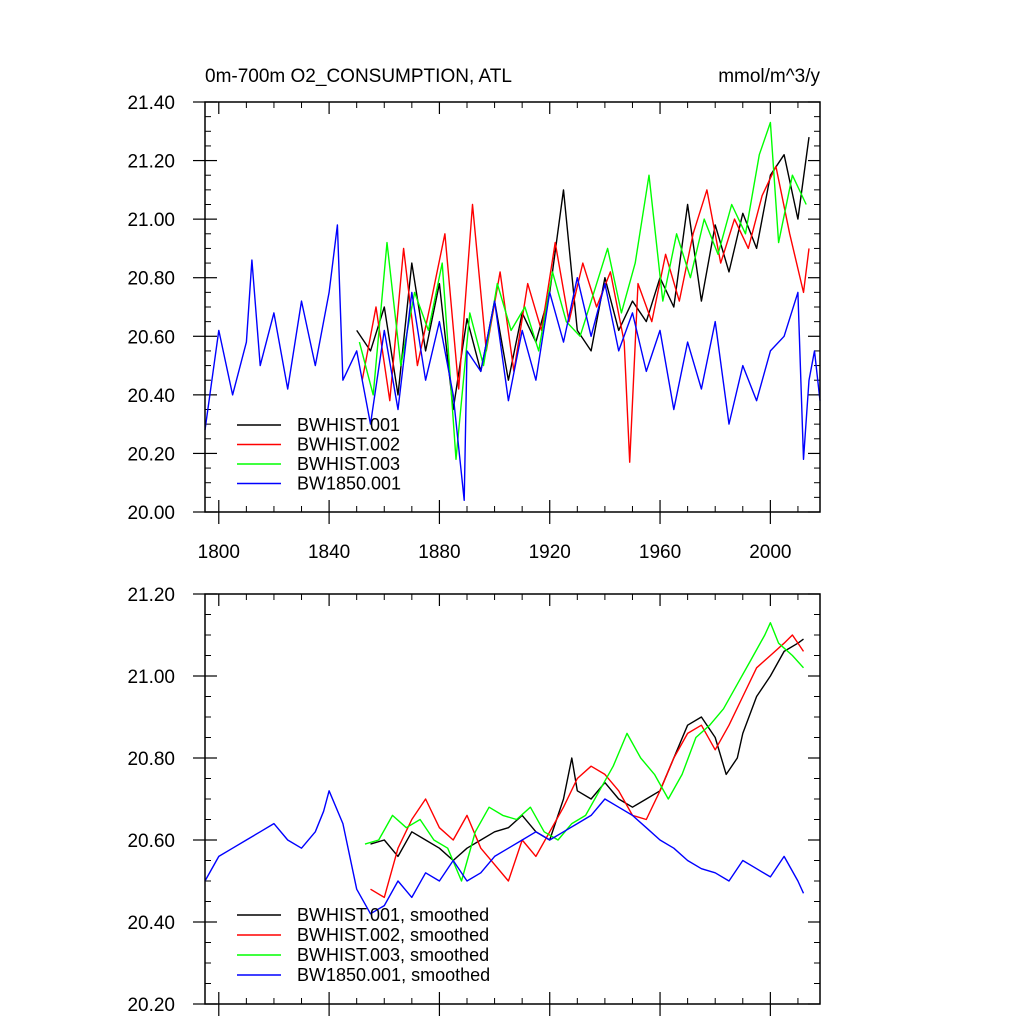 Image resolution: width=1024 pixels, height=1024 pixels. What do you see at coordinates (439, 552) in the screenshot?
I see `x-tick-label: 1880` at bounding box center [439, 552].